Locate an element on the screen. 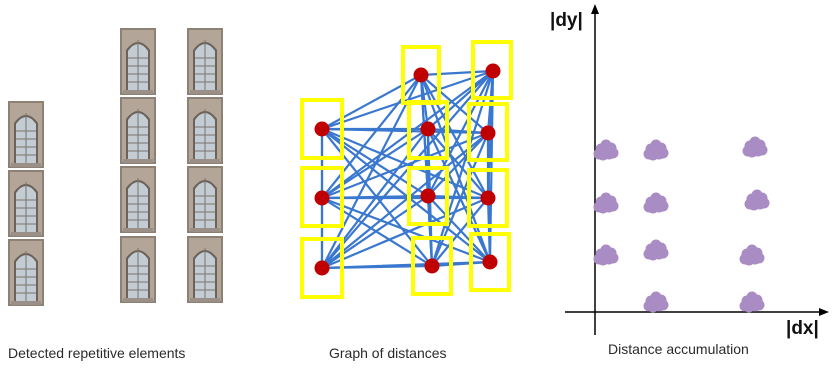 The width and height of the screenshot is (833, 368). graph-nodes is located at coordinates (407, 169).